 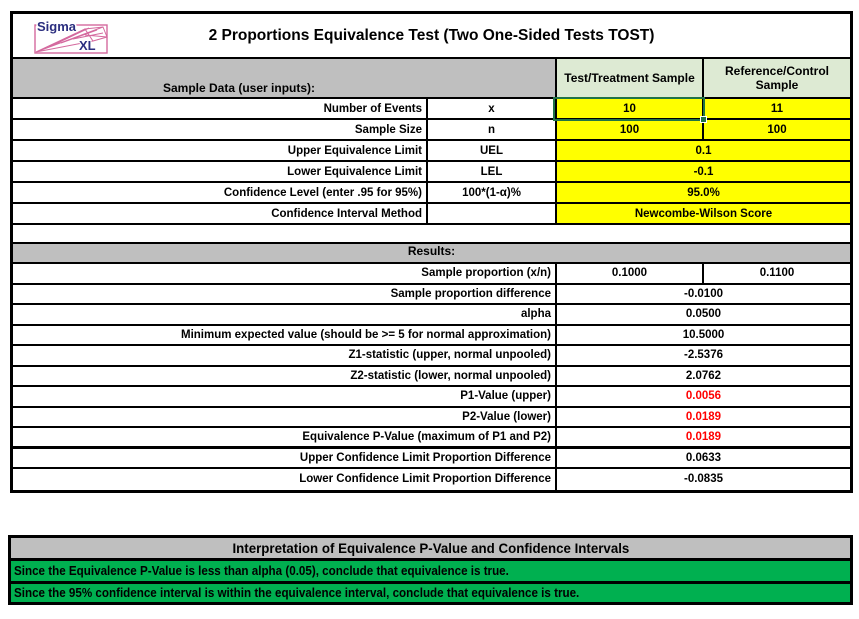 I want to click on row-label: P1-Value (upper), so click(x=505, y=396).